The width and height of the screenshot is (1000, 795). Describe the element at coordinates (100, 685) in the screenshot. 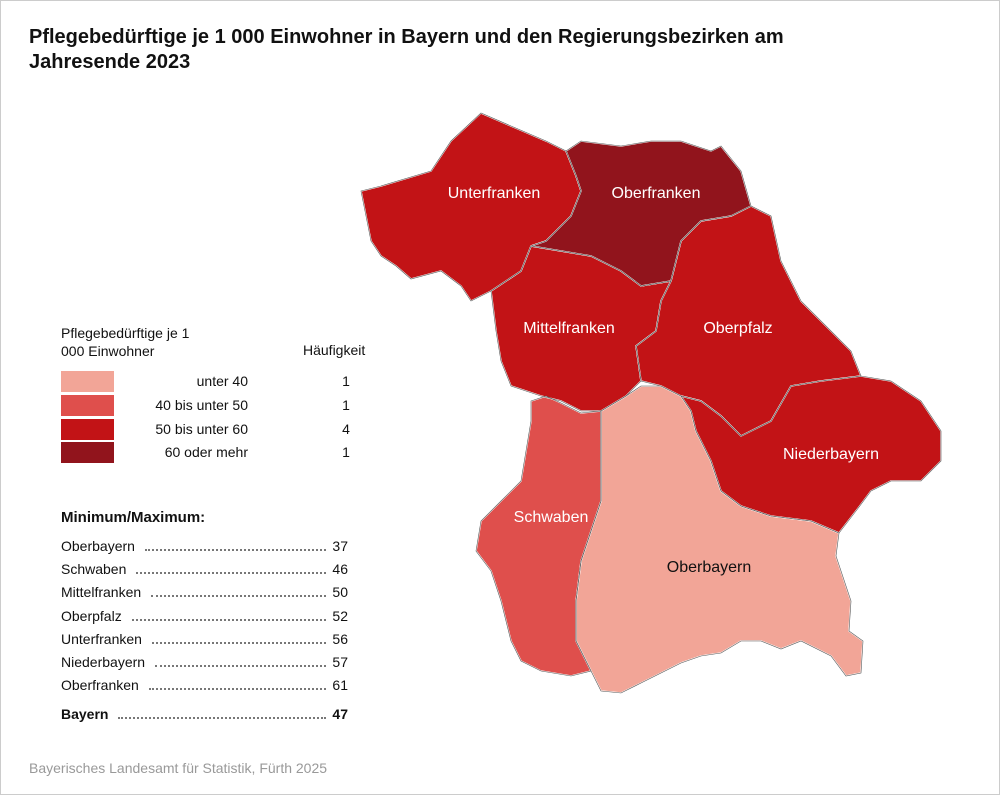

I see `region-name: Oberfranken` at that location.